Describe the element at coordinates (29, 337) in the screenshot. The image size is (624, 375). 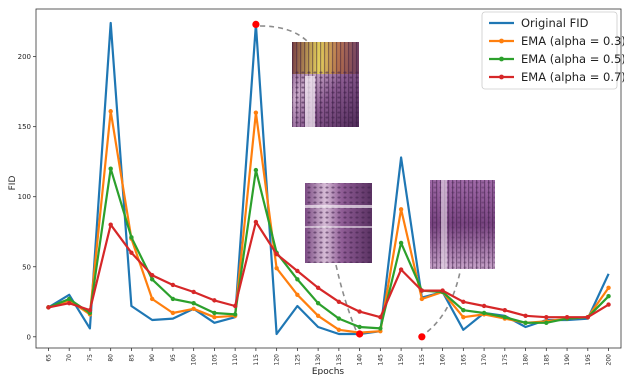
I see `y-tick-label: 0` at that location.